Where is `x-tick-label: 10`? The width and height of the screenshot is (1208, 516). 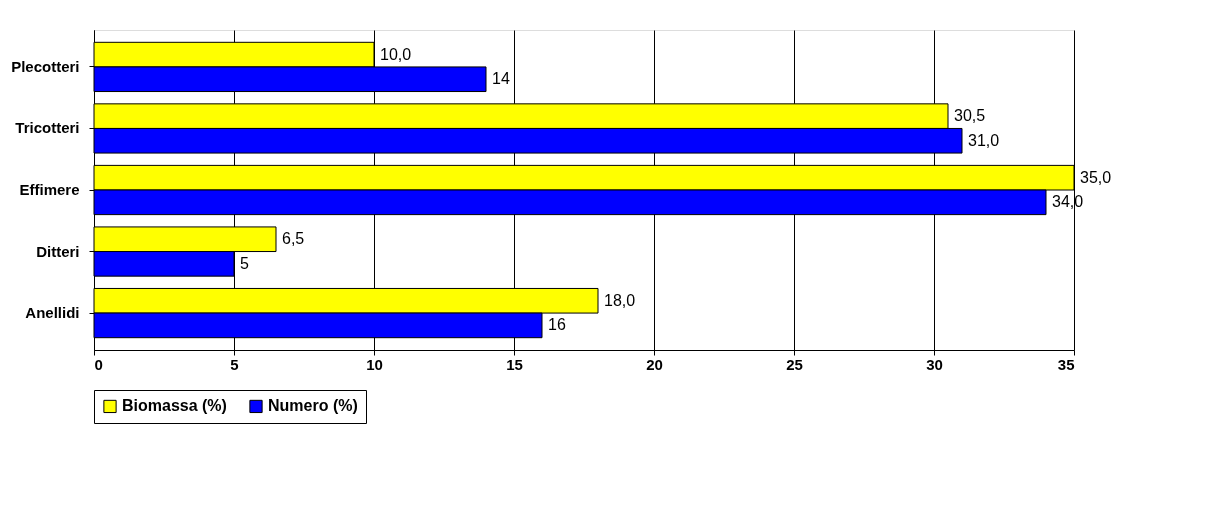
x-tick-label: 10 is located at coordinates (374, 364).